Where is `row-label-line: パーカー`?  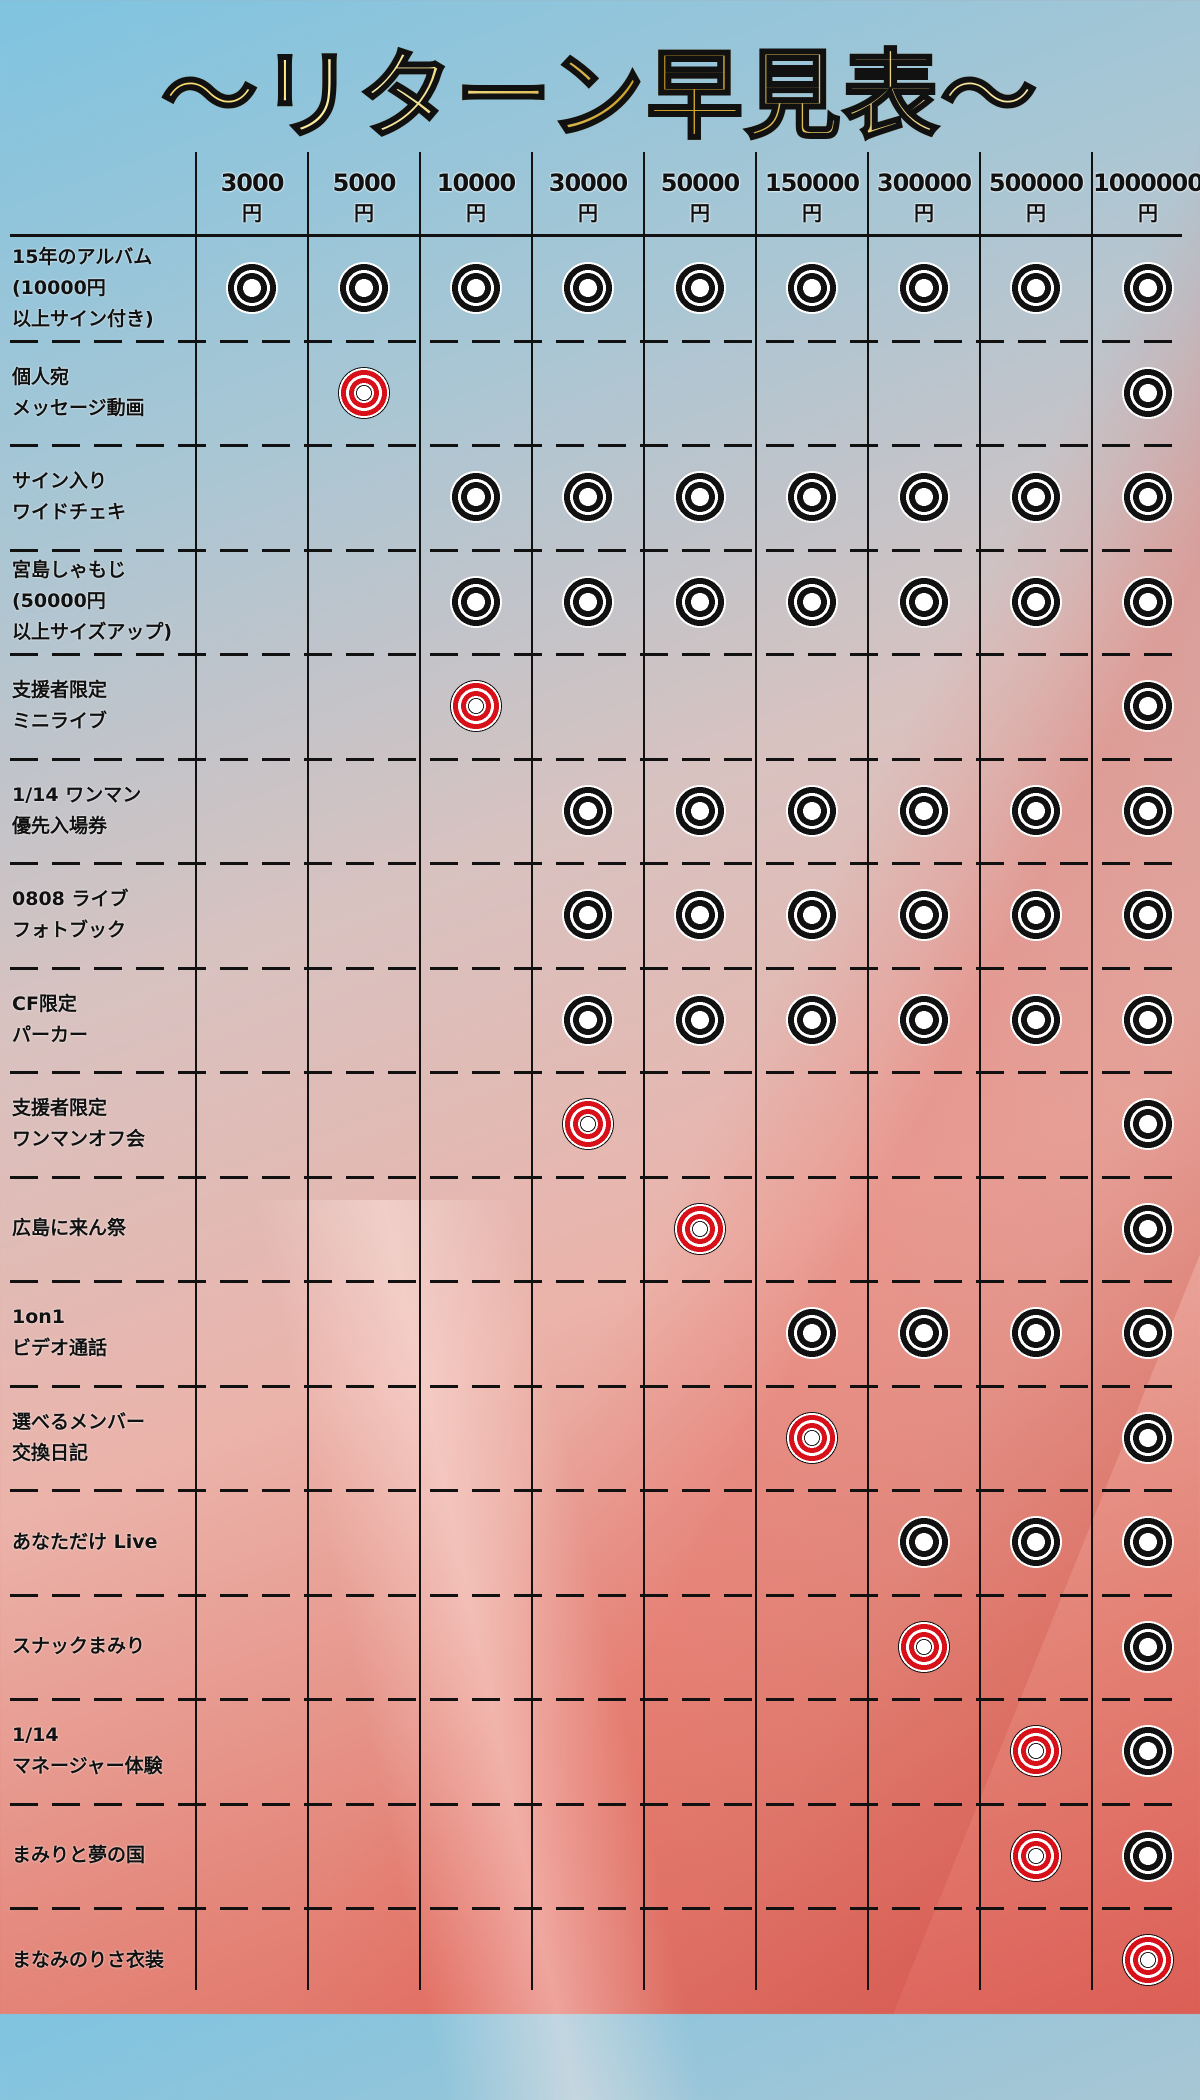 row-label-line: パーカー is located at coordinates (50, 1034).